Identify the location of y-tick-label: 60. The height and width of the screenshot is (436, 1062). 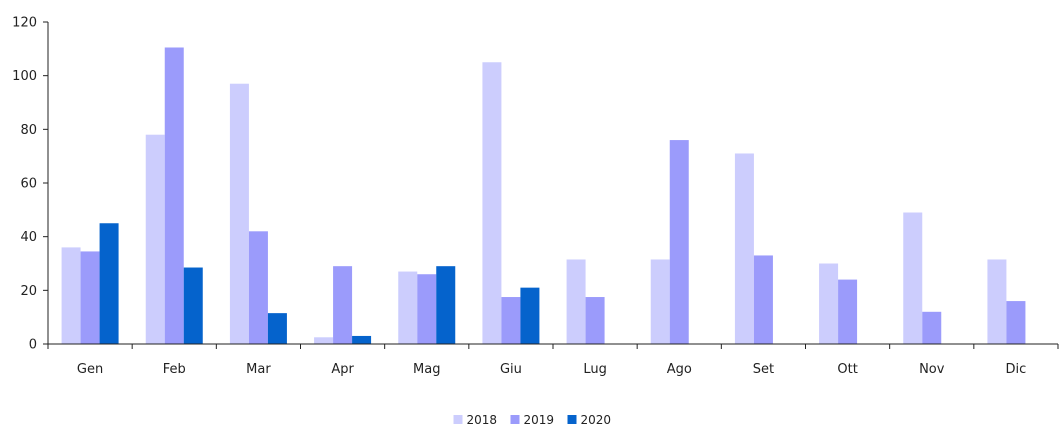
(28, 184).